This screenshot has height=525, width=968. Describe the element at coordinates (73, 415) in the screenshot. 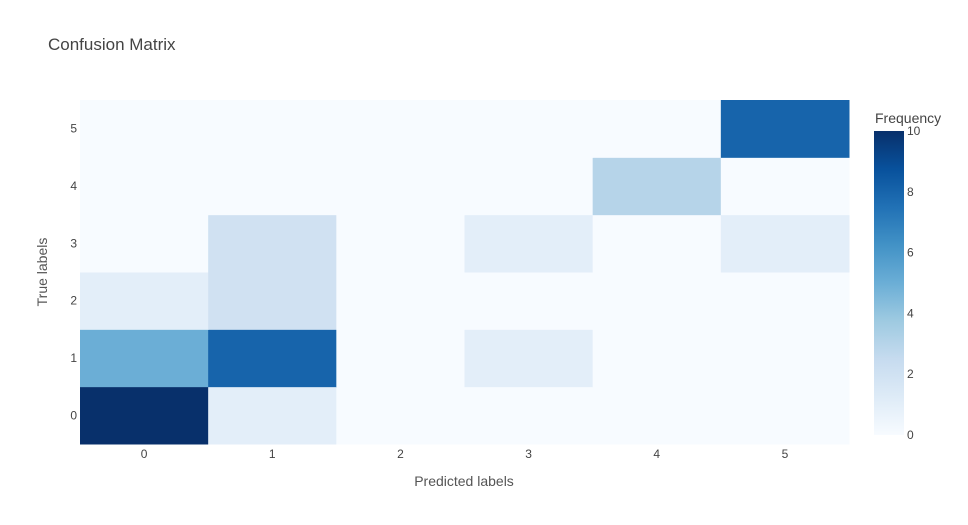

I see `y-tick-label-0: 0` at that location.